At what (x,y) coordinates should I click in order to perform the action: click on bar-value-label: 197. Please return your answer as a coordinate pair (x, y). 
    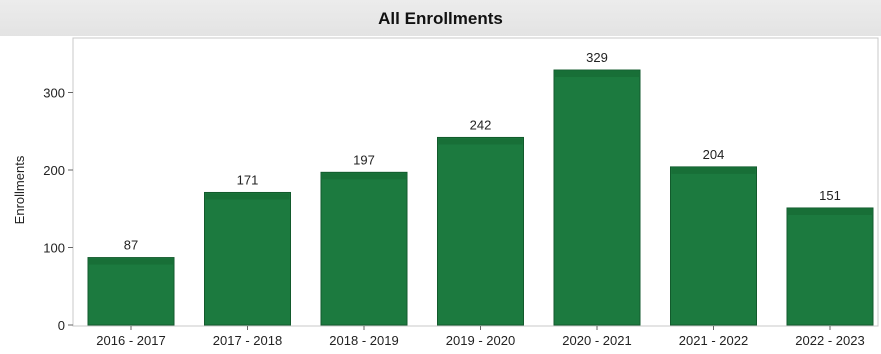
    Looking at the image, I should click on (364, 159).